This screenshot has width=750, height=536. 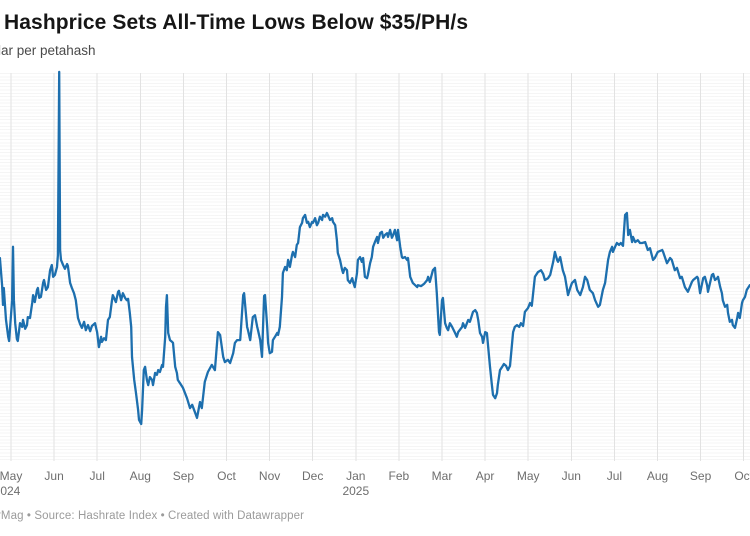 I want to click on x-axis-tick-label: Jan, so click(x=356, y=476).